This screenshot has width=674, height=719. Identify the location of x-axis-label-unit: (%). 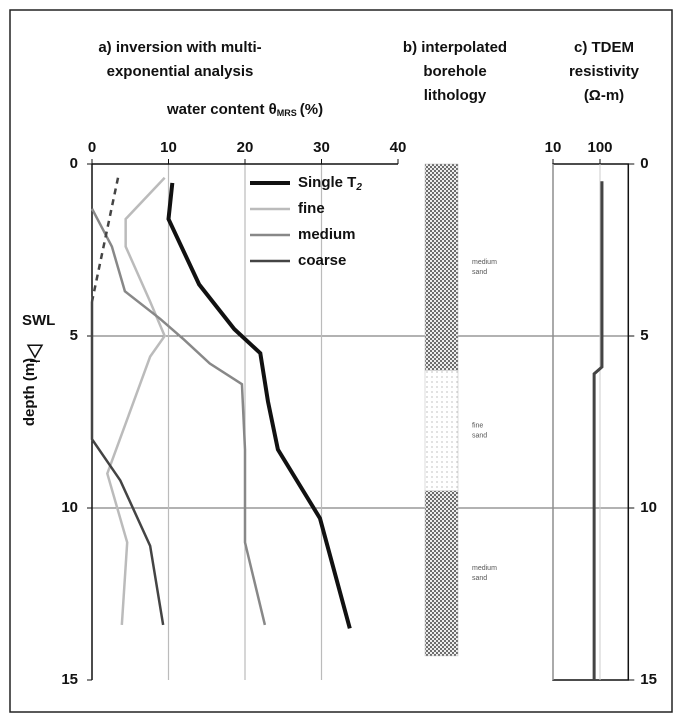
(311, 109).